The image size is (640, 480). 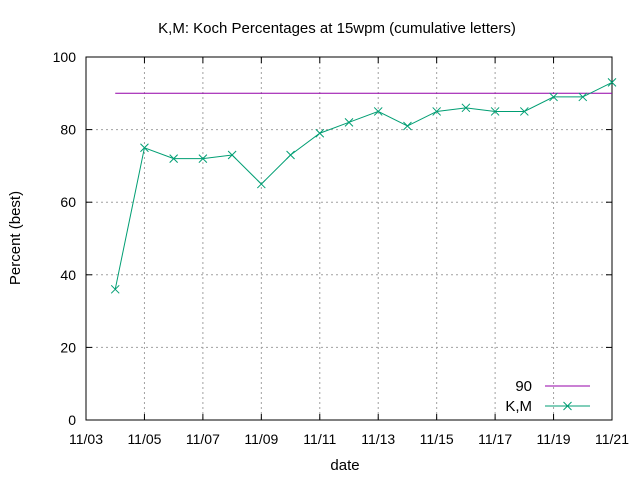 I want to click on y-tick-label: 100, so click(x=65, y=57).